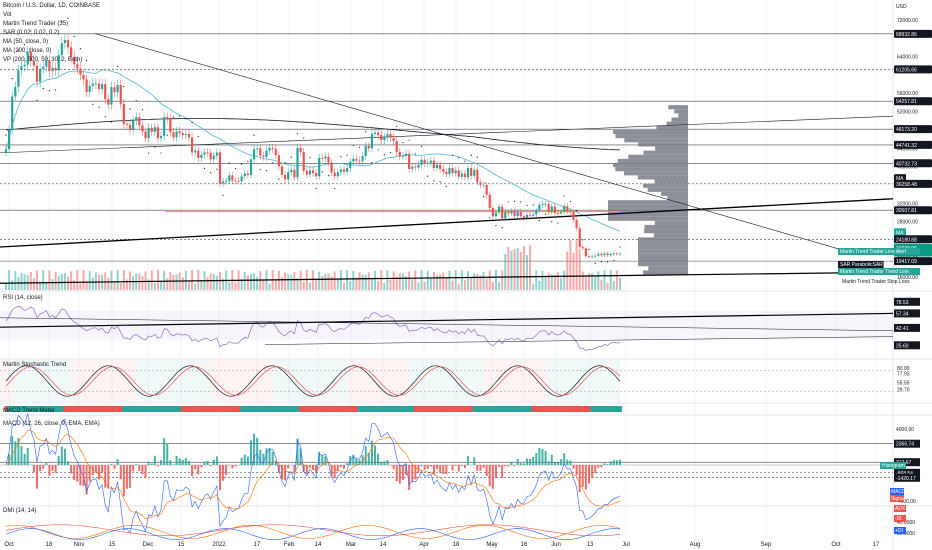  Describe the element at coordinates (51, 424) in the screenshot. I see `macd-title: MACD (12, 26, close, 9, EMA, EMA)` at that location.